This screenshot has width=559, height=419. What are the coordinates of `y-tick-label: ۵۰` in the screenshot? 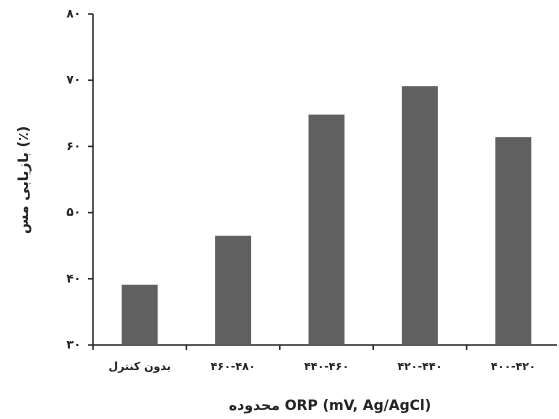 It's located at (73, 212).